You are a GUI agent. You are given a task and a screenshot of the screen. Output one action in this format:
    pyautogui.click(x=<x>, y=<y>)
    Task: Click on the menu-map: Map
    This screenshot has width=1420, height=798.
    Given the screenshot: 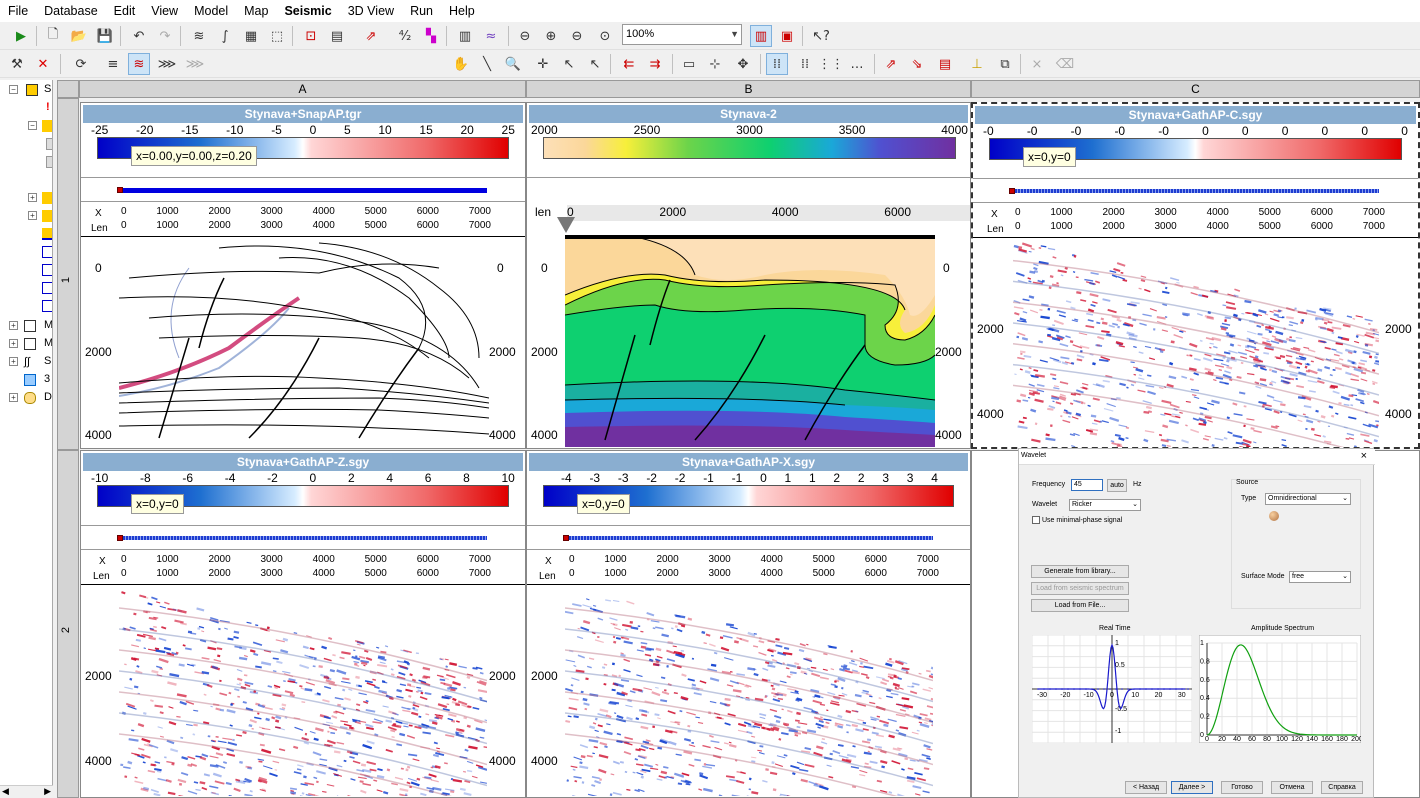 What is the action you would take?
    pyautogui.click(x=256, y=11)
    